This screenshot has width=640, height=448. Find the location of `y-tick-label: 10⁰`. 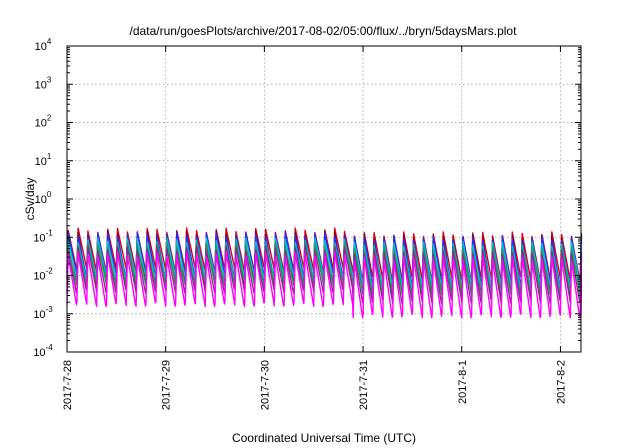

y-tick-label: 10⁰ is located at coordinates (43, 198).